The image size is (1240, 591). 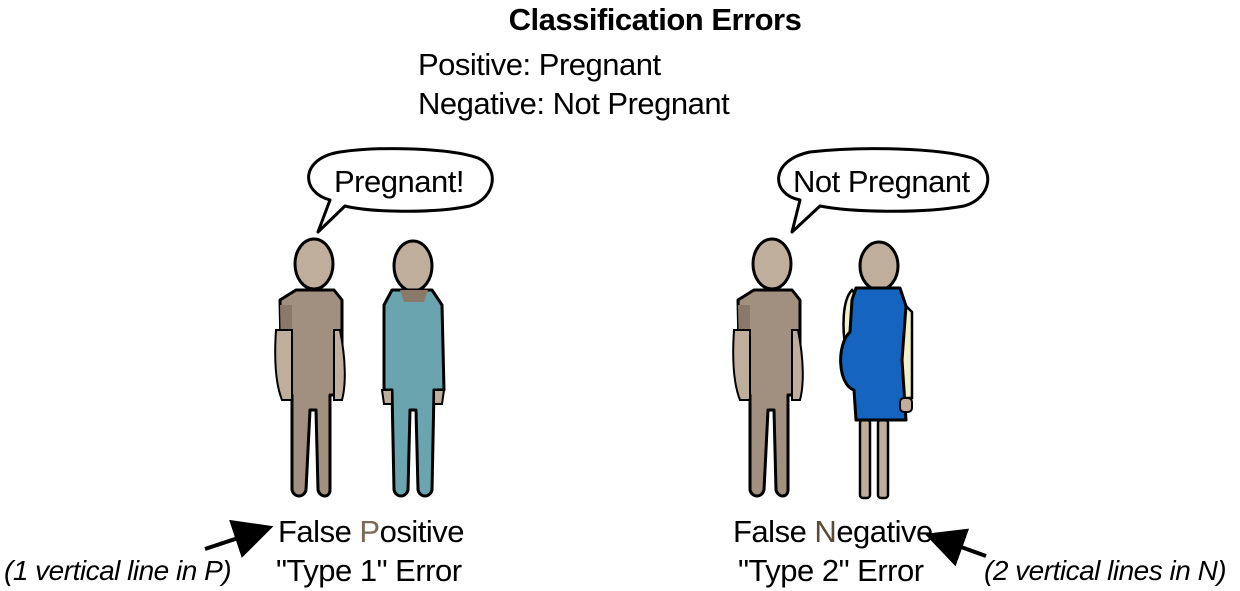 I want to click on caption-false-positive: False Positive, so click(x=371, y=531).